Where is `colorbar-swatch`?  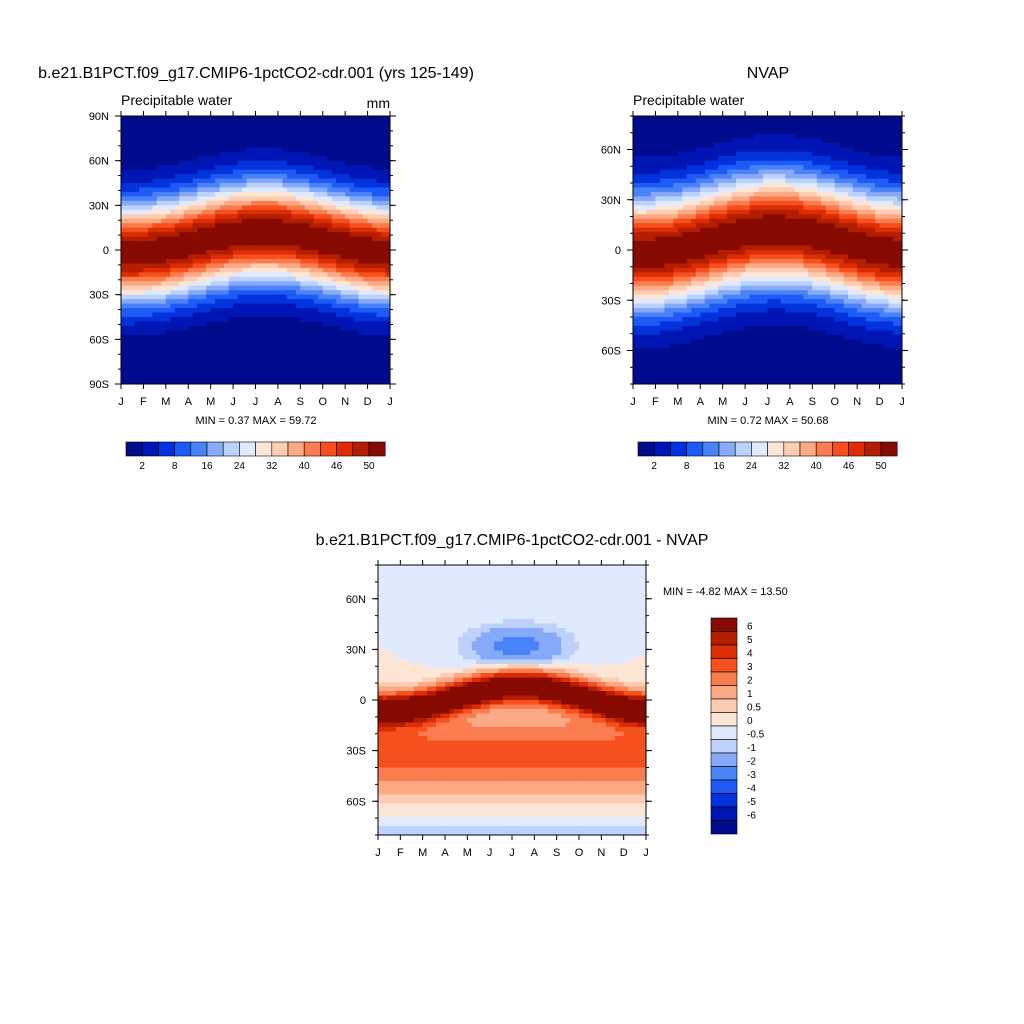 colorbar-swatch is located at coordinates (312, 449).